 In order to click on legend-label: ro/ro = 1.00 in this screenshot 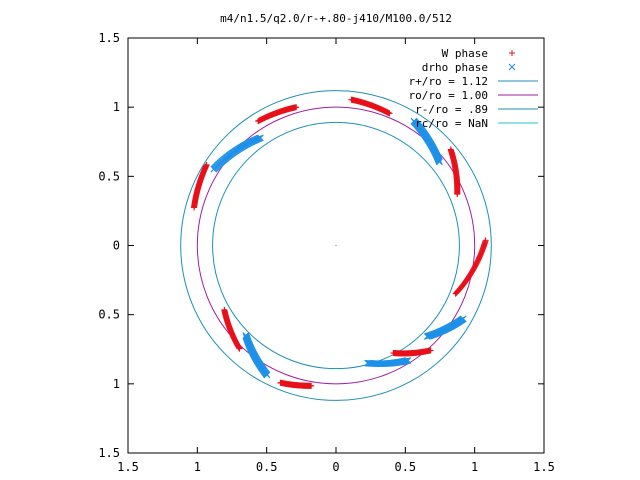, I will do `click(448, 95)`.